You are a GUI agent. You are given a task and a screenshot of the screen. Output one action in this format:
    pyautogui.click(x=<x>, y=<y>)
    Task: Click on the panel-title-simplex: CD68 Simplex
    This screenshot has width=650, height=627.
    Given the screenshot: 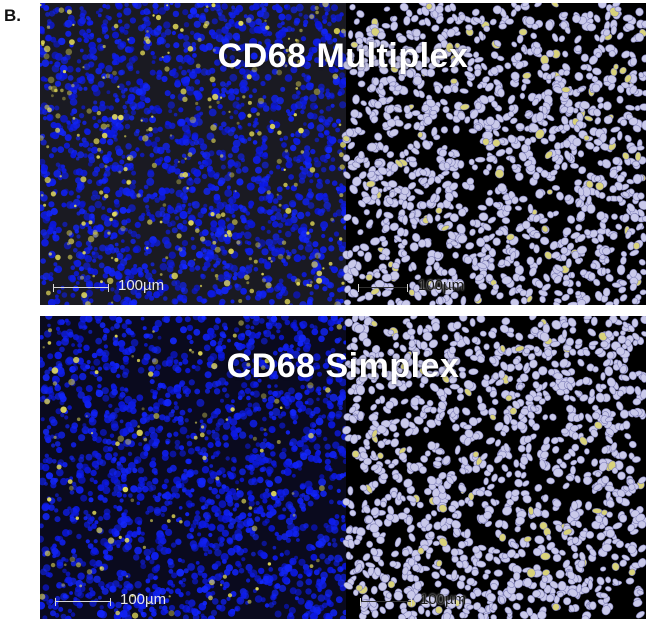 What is the action you would take?
    pyautogui.click(x=343, y=366)
    